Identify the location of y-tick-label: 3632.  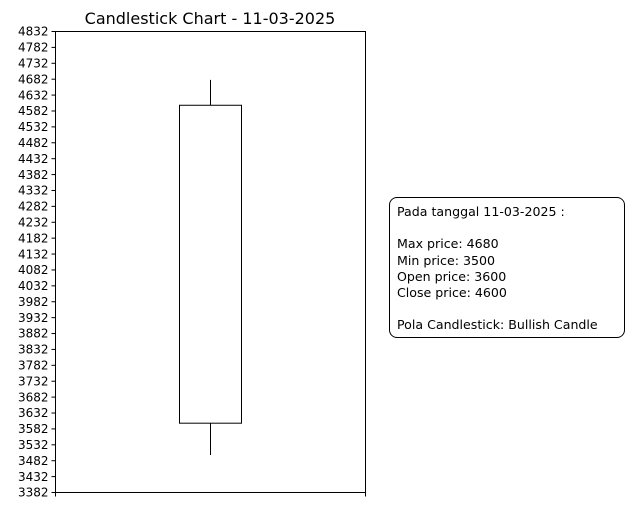
(33, 413).